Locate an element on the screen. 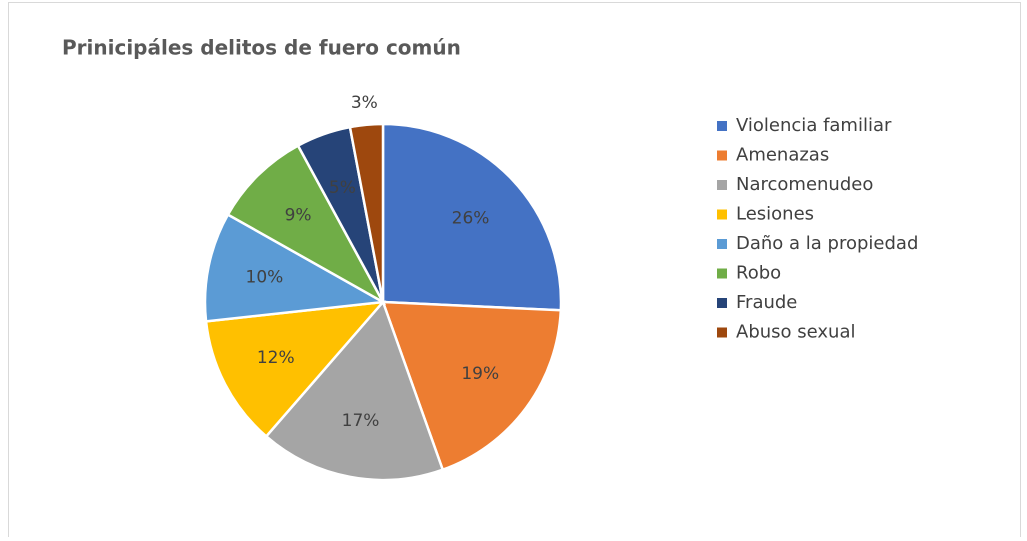 This screenshot has height=541, width=1027. data-label: 19% is located at coordinates (480, 374).